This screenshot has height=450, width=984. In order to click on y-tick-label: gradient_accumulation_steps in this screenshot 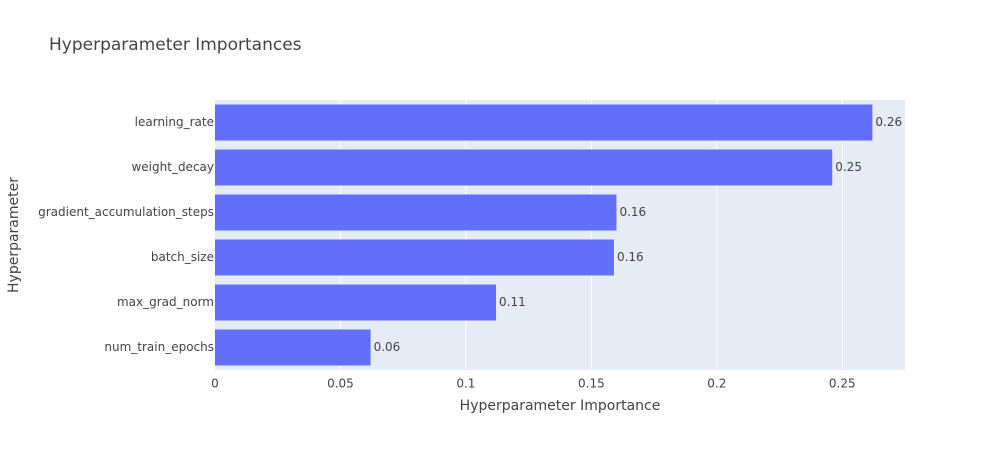, I will do `click(126, 212)`.